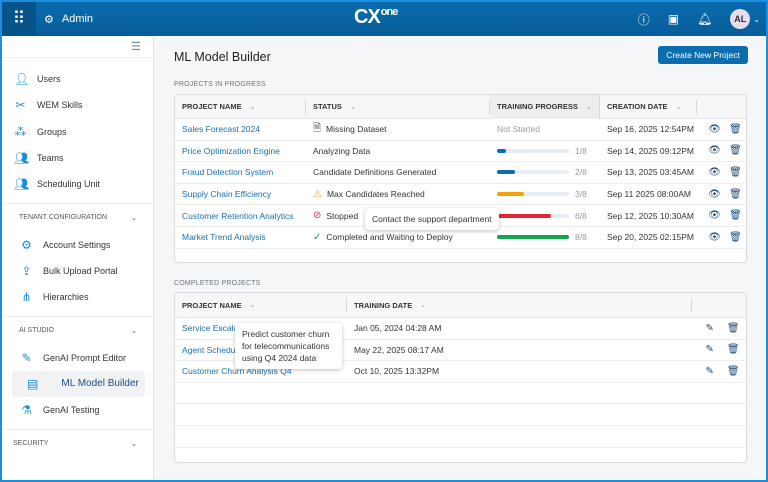  What do you see at coordinates (57, 184) in the screenshot?
I see `sidebar-item-scheduling-unit: 👥︎ Scheduling Unit` at bounding box center [57, 184].